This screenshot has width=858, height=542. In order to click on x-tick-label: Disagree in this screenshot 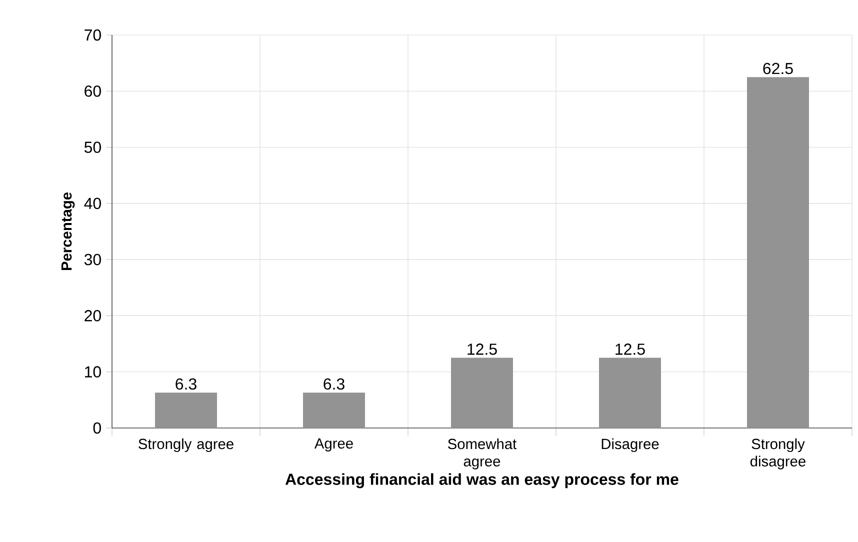, I will do `click(630, 445)`.